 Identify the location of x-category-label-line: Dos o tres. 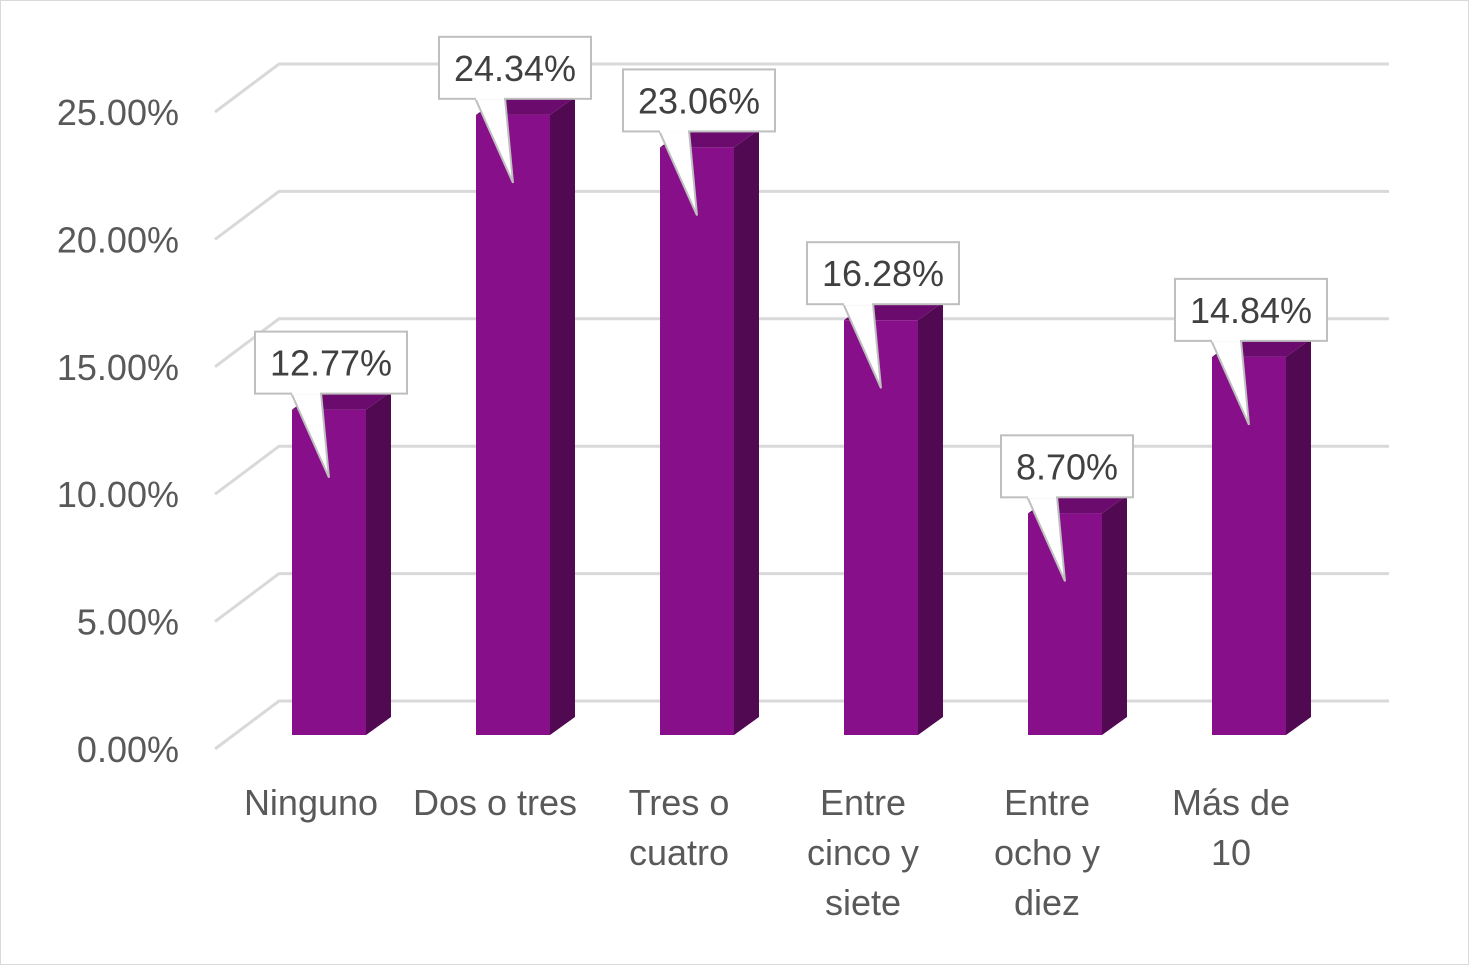
(495, 802).